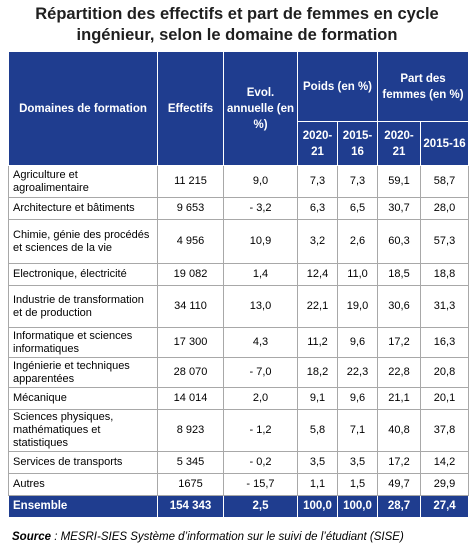 This screenshot has width=474, height=552. What do you see at coordinates (260, 372) in the screenshot?
I see `row-evol: - 7,0` at bounding box center [260, 372].